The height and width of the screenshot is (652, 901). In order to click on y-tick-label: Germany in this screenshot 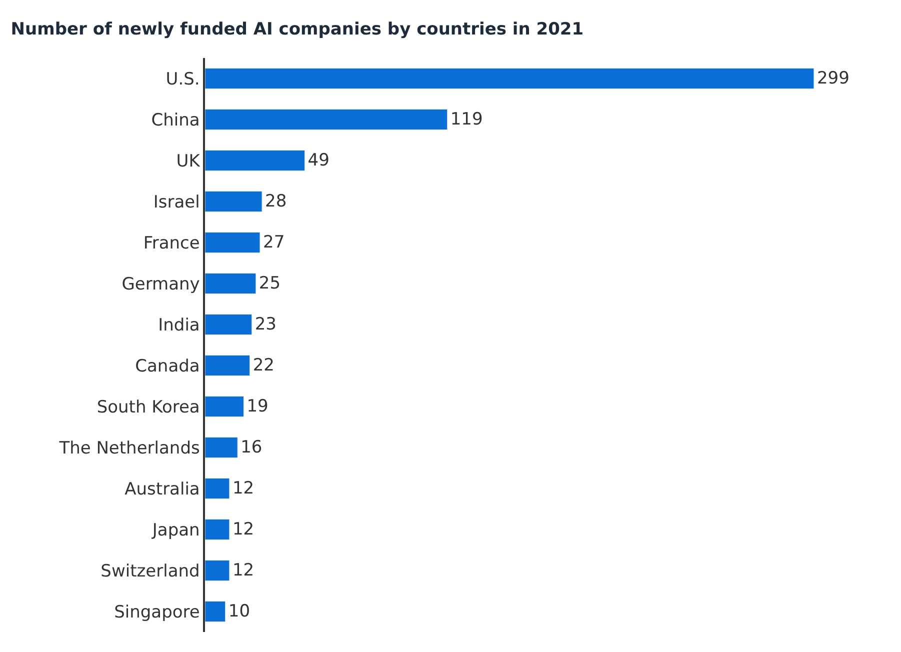, I will do `click(161, 284)`.